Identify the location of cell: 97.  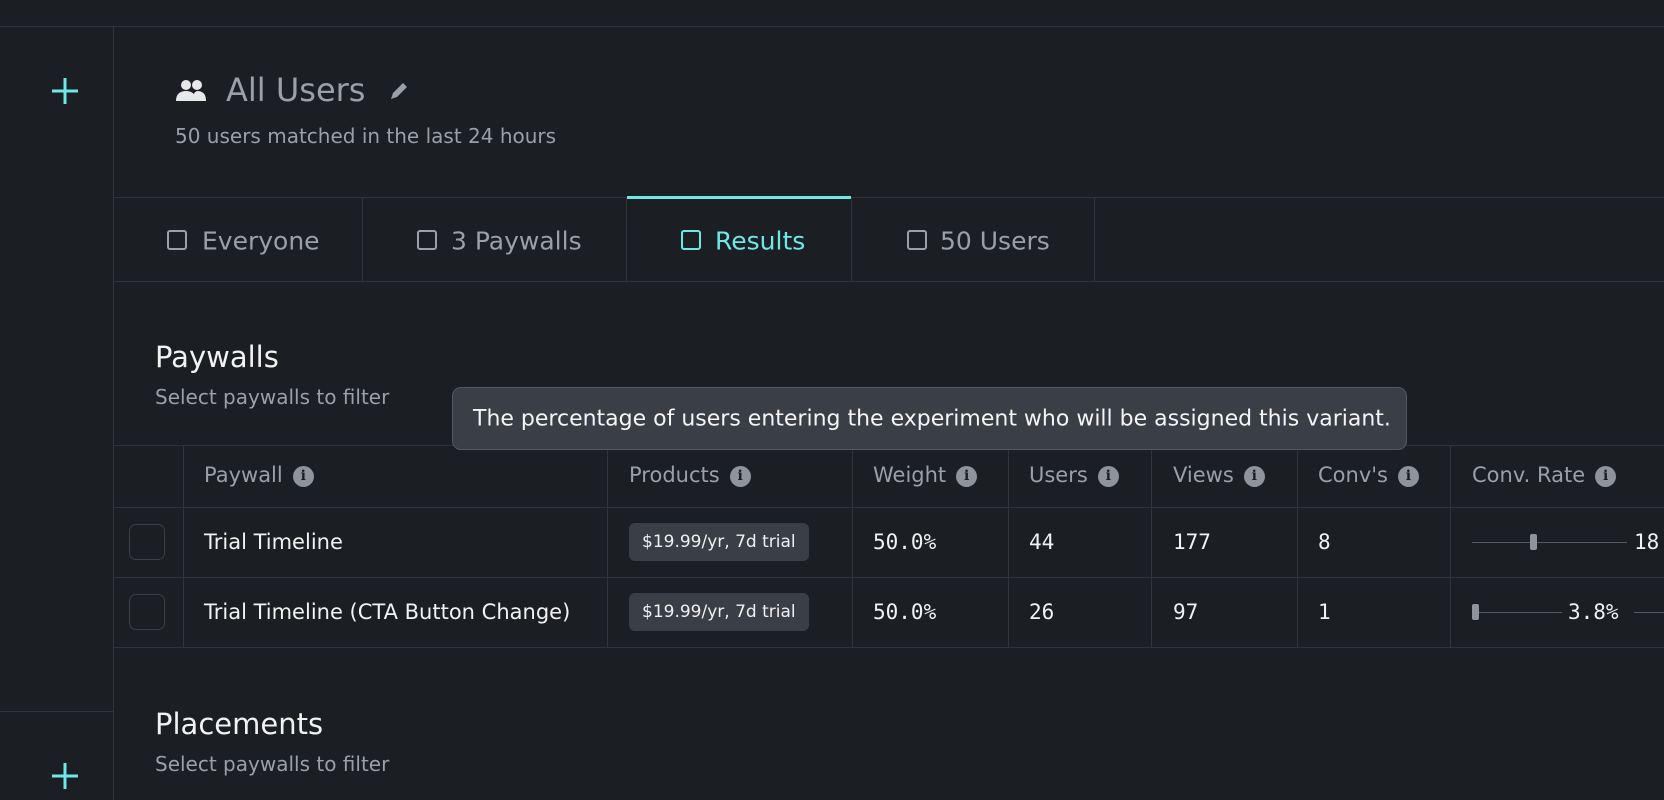
(1186, 612).